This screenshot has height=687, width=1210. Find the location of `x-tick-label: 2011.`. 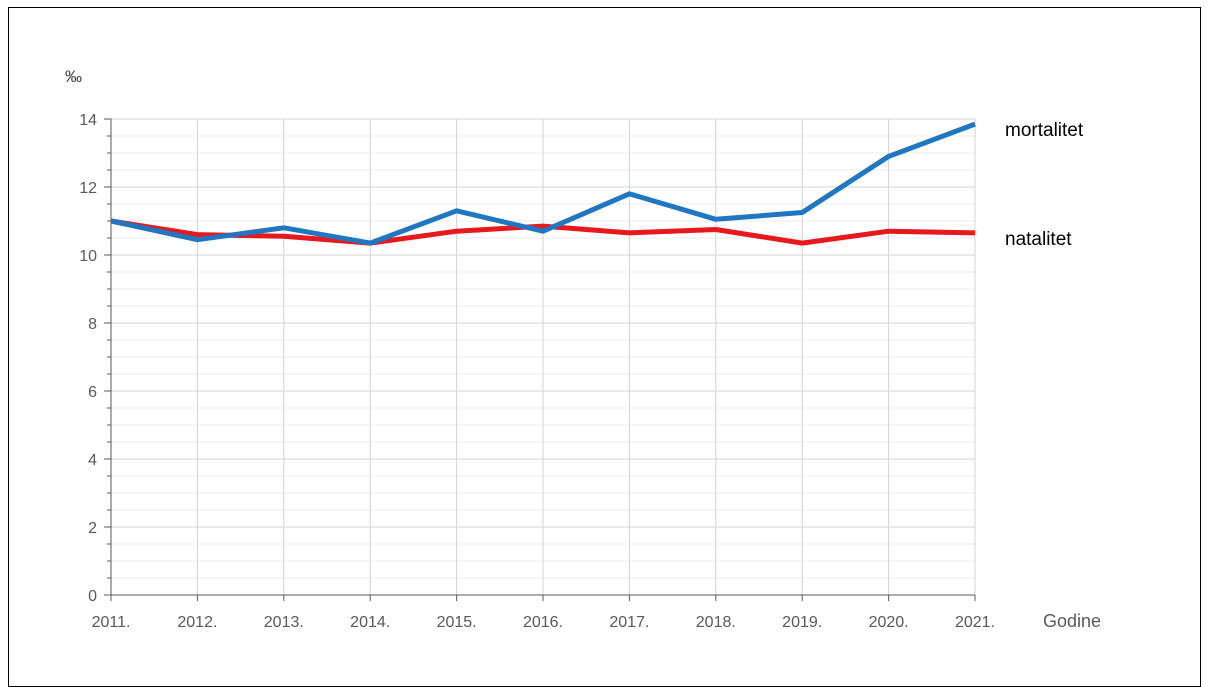

x-tick-label: 2011. is located at coordinates (111, 622).